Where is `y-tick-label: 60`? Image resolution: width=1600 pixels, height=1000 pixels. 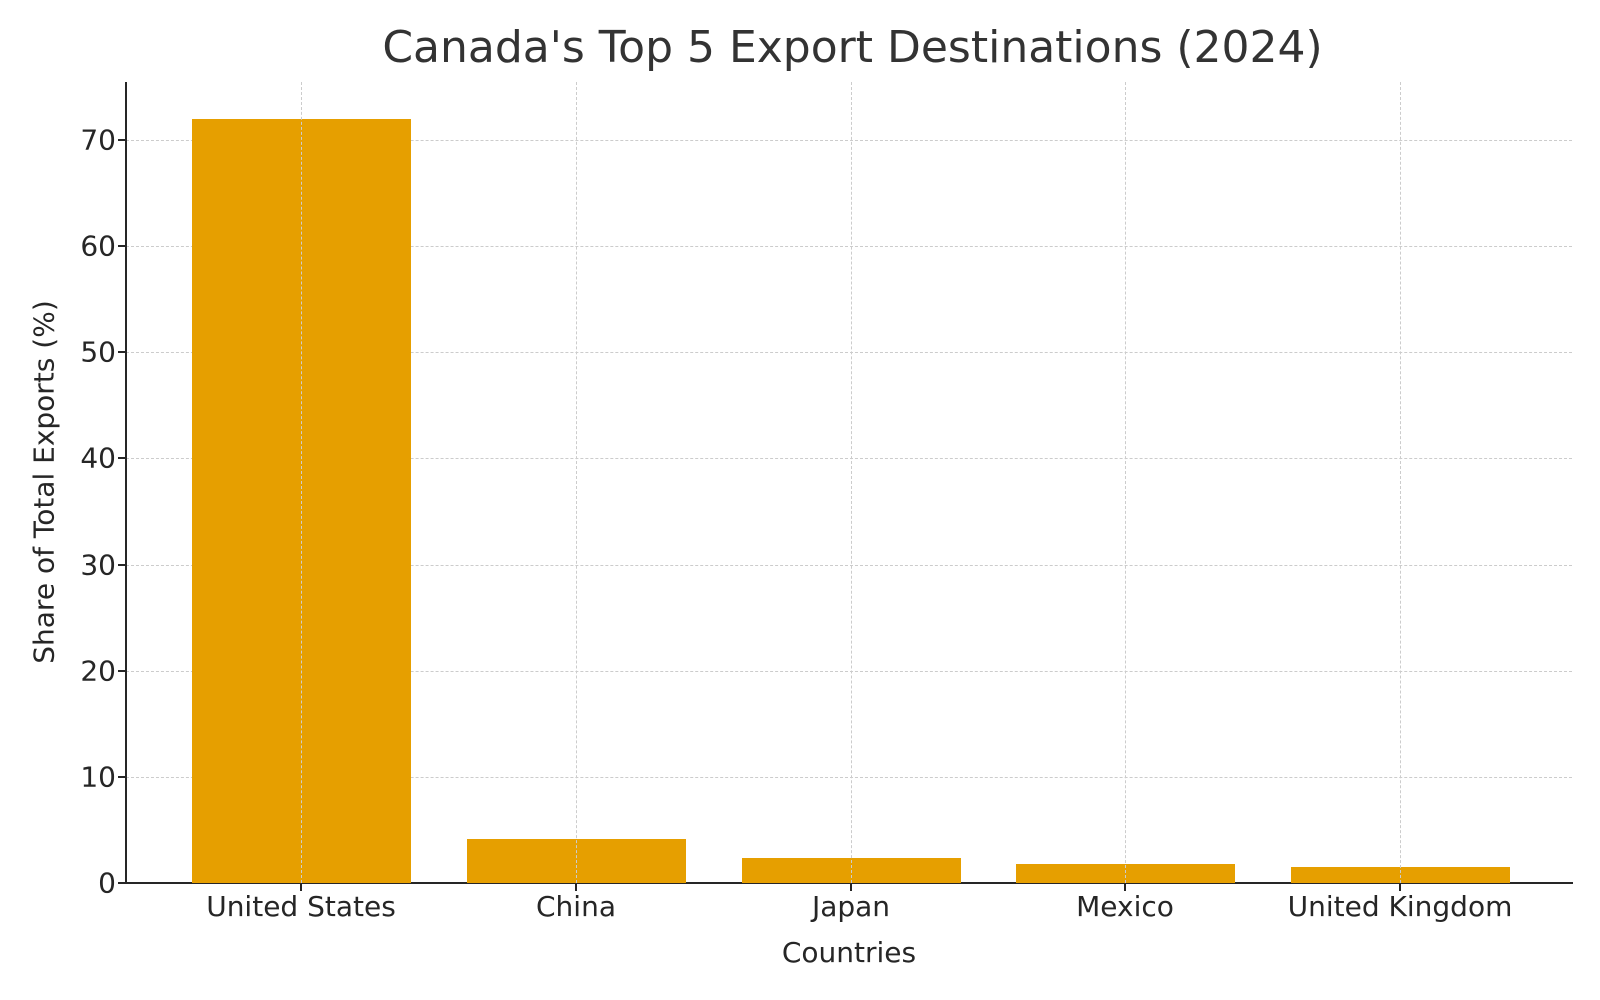 y-tick-label: 60 is located at coordinates (98, 246).